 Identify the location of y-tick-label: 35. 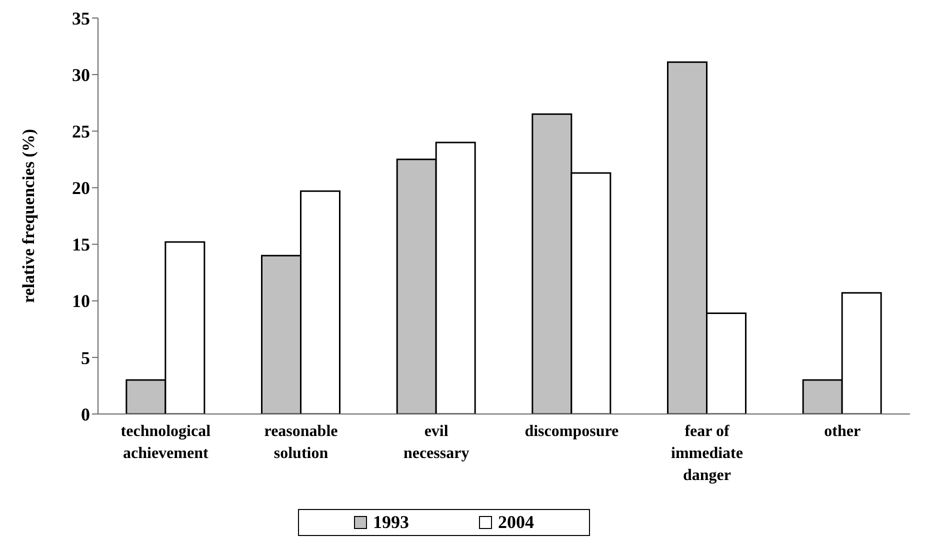
(81, 18).